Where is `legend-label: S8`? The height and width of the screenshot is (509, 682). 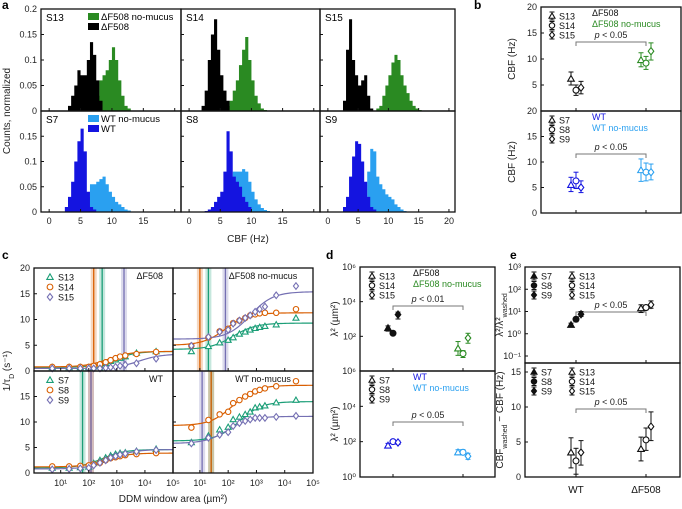 legend-label: S8 is located at coordinates (63, 391).